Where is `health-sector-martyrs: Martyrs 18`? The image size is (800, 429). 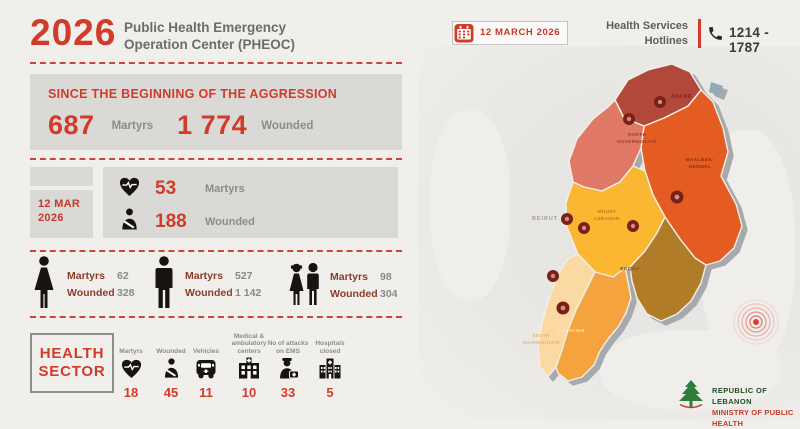 health-sector-martyrs: Martyrs 18 is located at coordinates (131, 366).